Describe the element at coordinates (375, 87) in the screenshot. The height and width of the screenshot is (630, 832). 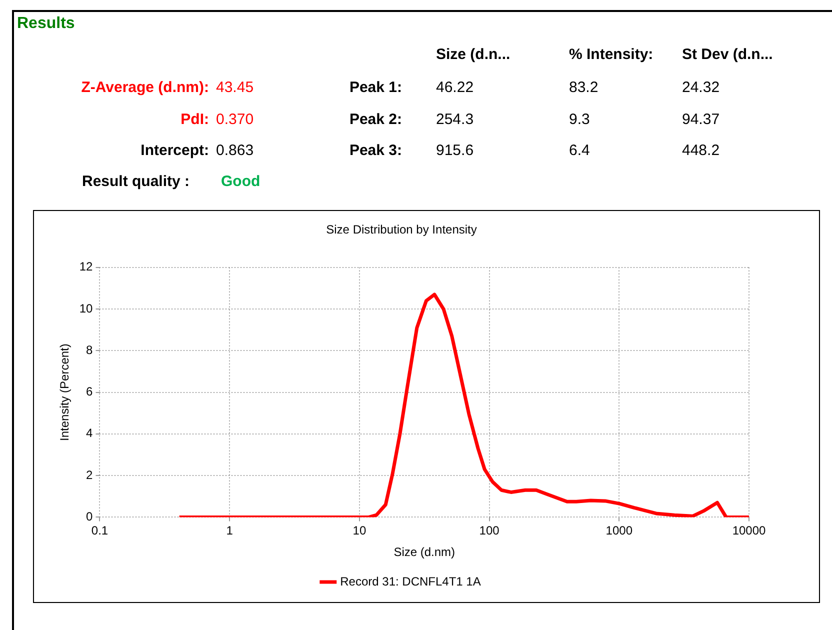
I see `text: Peak 1:` at that location.